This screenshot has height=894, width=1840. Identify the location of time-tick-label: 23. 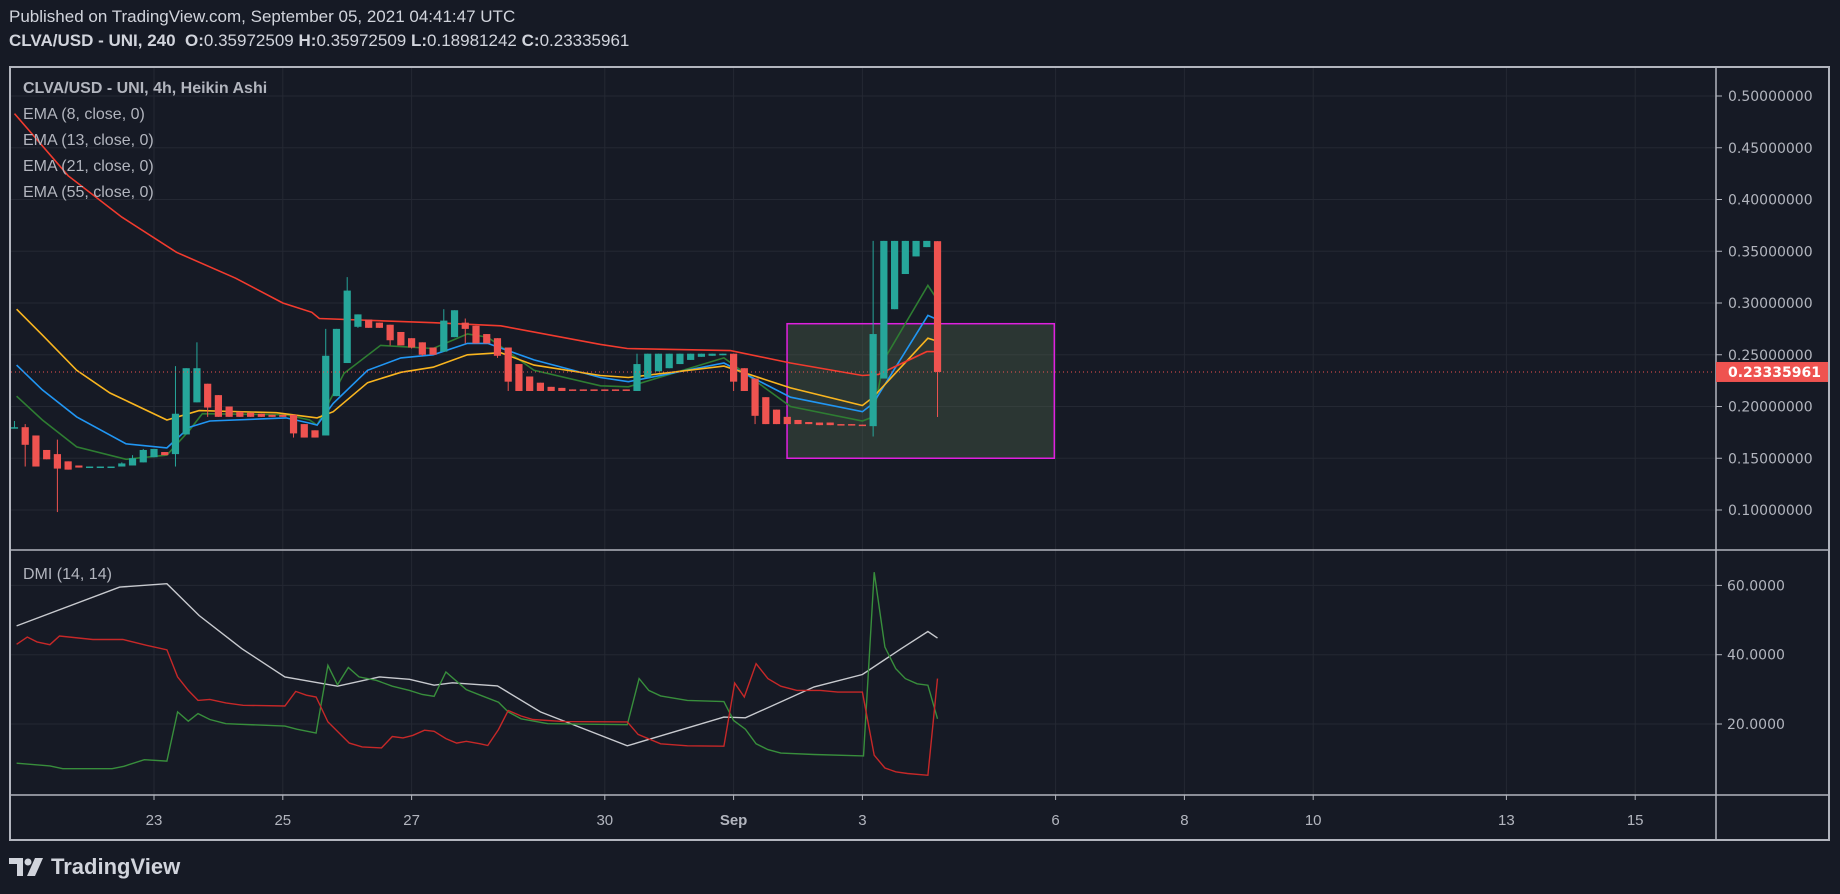
(154, 820).